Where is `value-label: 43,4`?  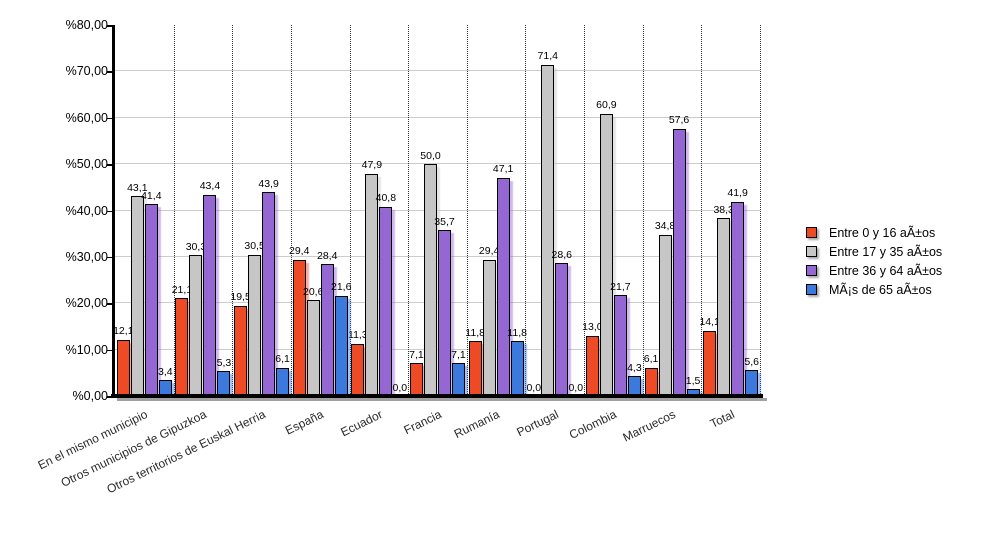 value-label: 43,4 is located at coordinates (210, 186).